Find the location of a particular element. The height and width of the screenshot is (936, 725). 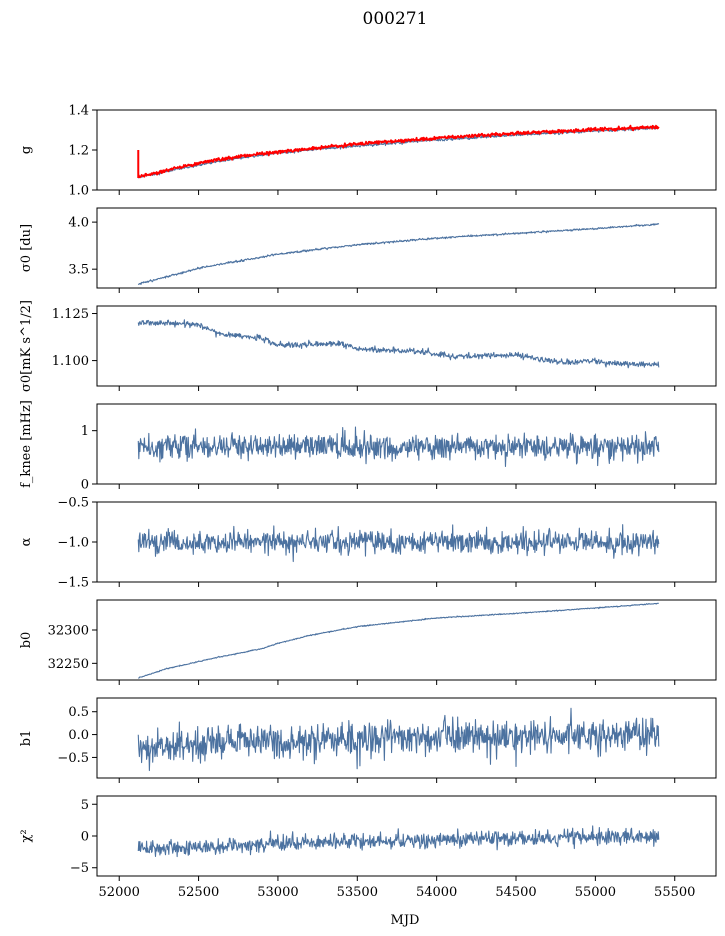

figure-title: 000271 is located at coordinates (395, 19).